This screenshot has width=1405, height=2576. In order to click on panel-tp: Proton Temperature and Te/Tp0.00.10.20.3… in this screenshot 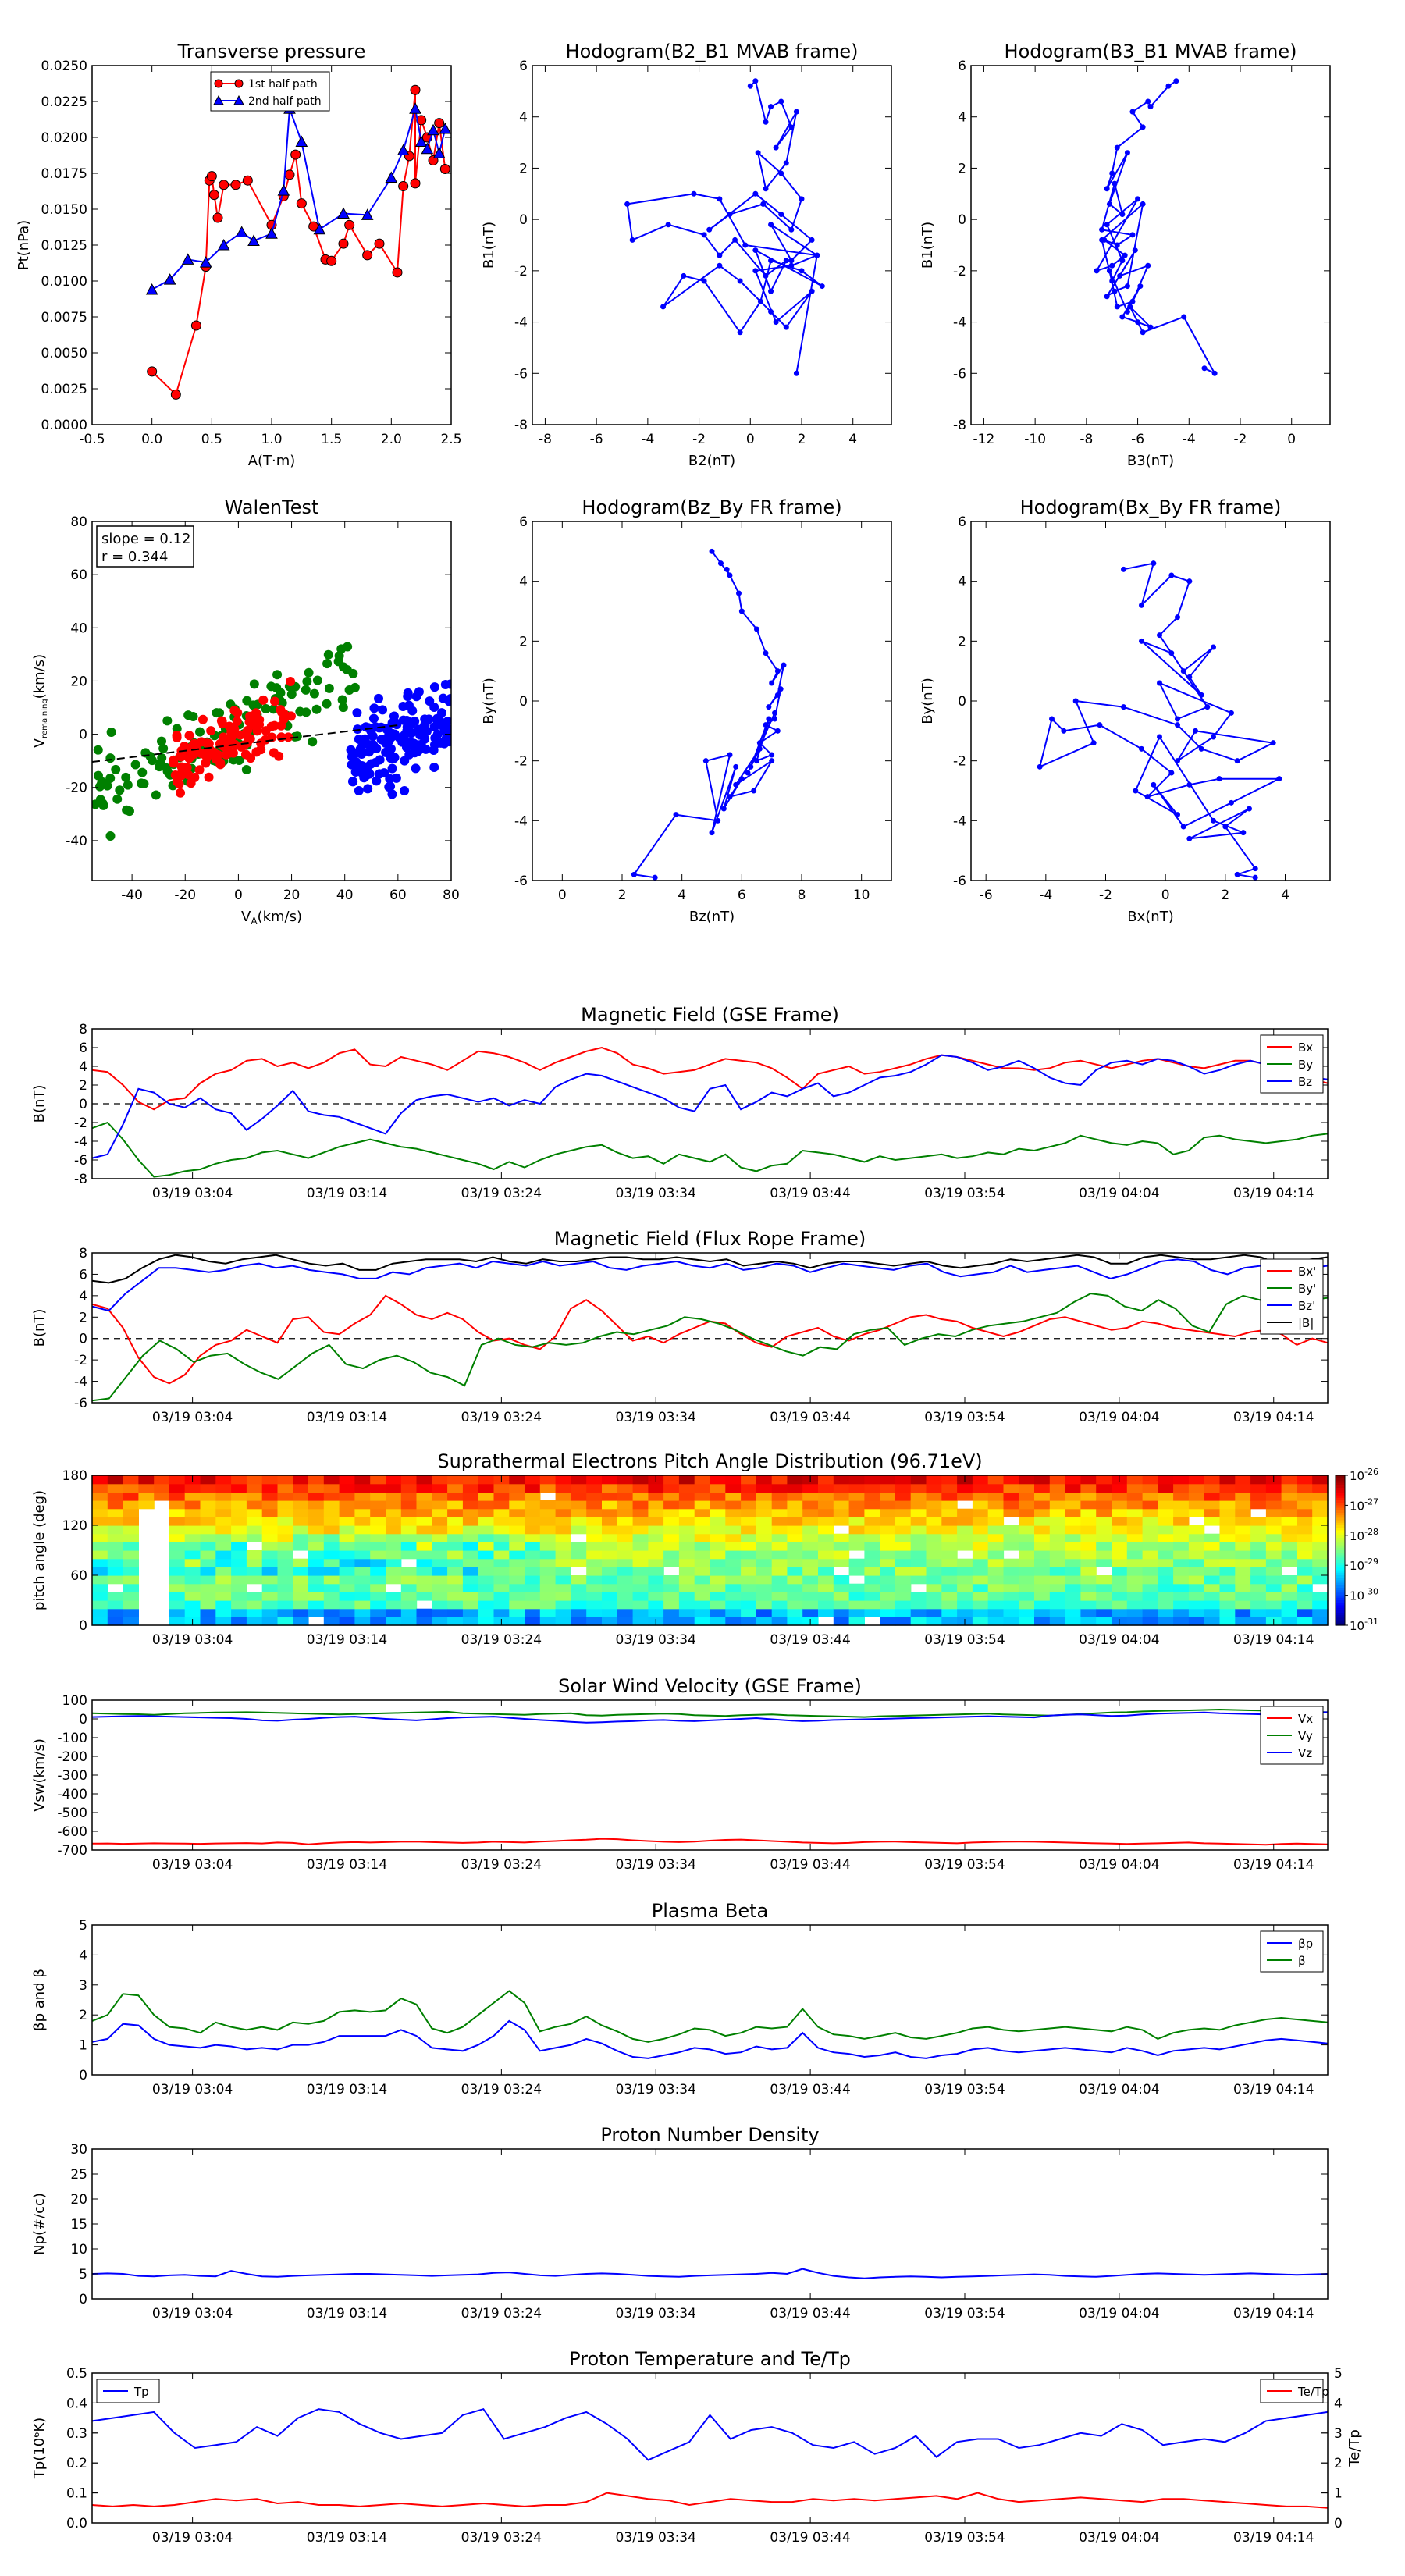, I will do `click(697, 2447)`.